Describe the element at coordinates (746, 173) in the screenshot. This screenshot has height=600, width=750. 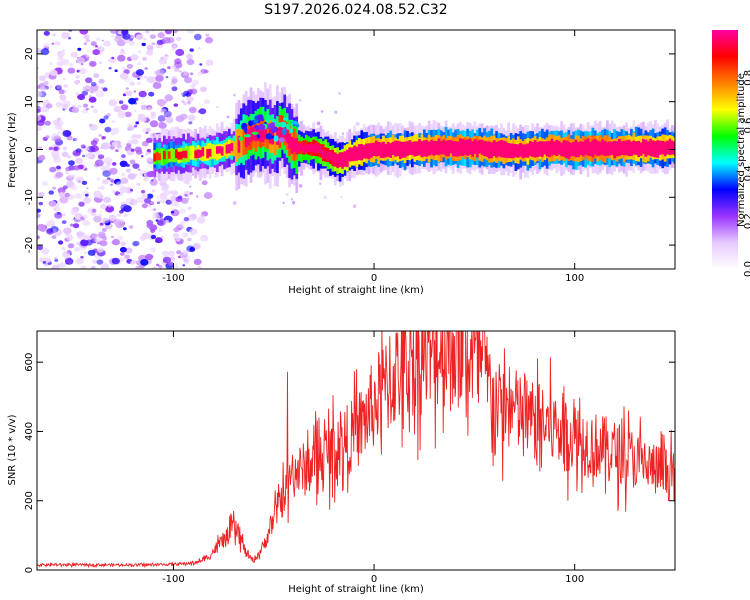
I see `colorbar-tick-label: 0.4` at that location.